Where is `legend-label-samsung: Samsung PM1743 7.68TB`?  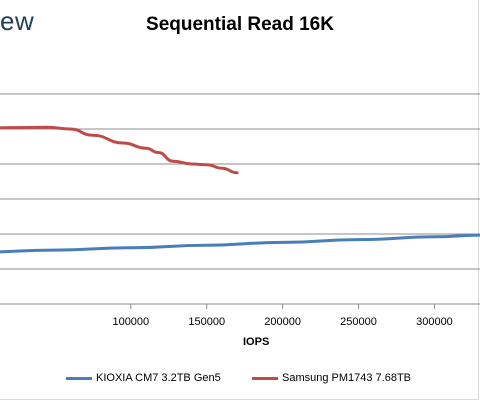 legend-label-samsung: Samsung PM1743 7.68TB is located at coordinates (347, 378).